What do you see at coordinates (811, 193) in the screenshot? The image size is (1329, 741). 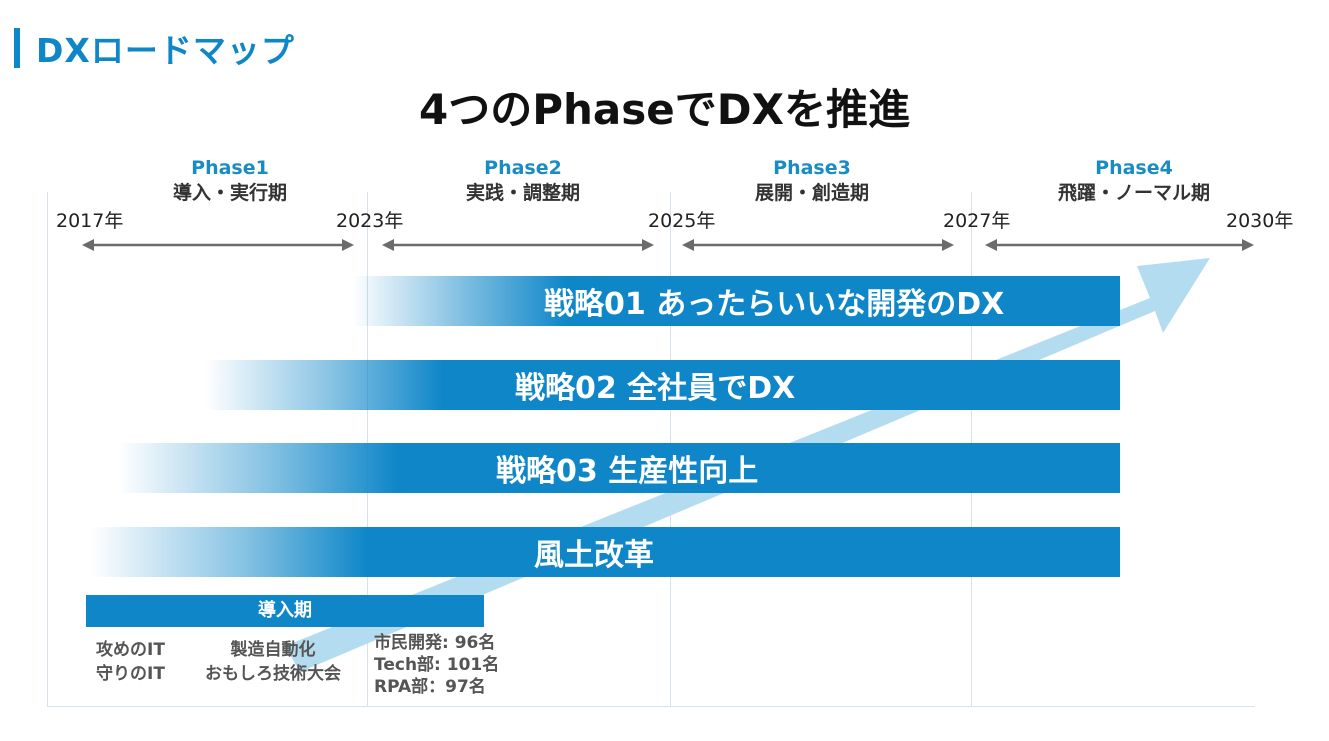 I see `phase-3-name: 展開・創造期` at bounding box center [811, 193].